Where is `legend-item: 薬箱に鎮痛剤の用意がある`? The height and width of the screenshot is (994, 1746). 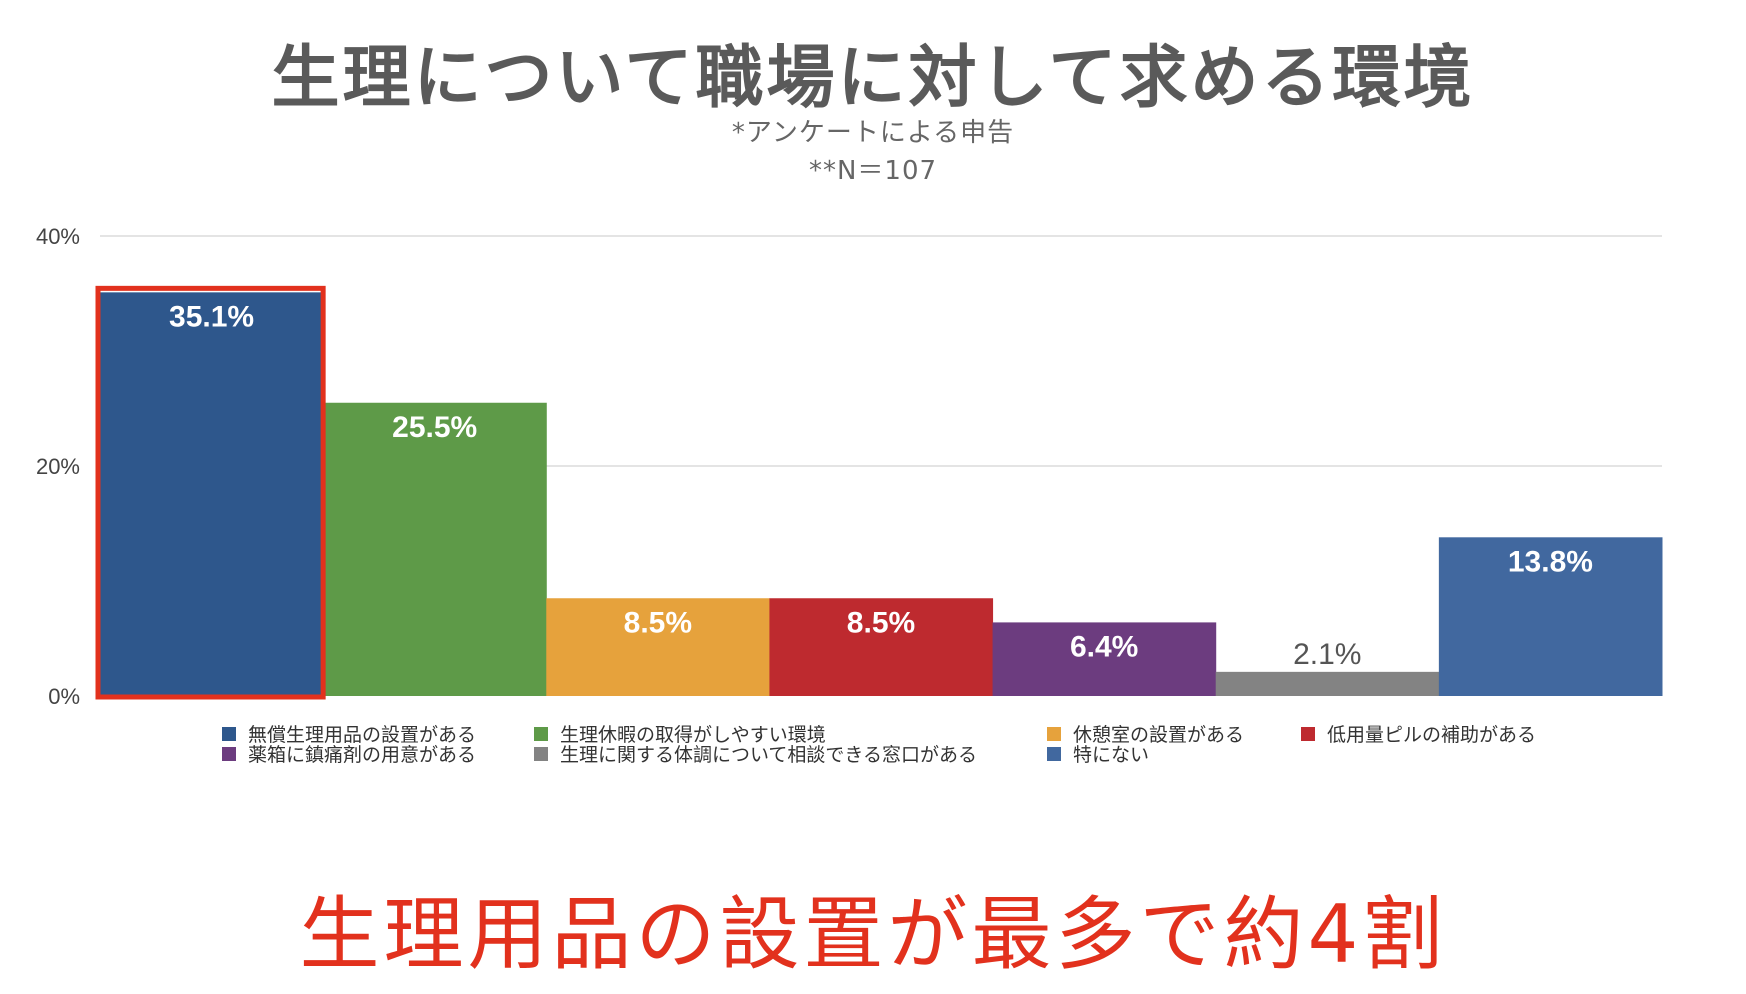 legend-item: 薬箱に鎮痛剤の用意がある is located at coordinates (349, 753).